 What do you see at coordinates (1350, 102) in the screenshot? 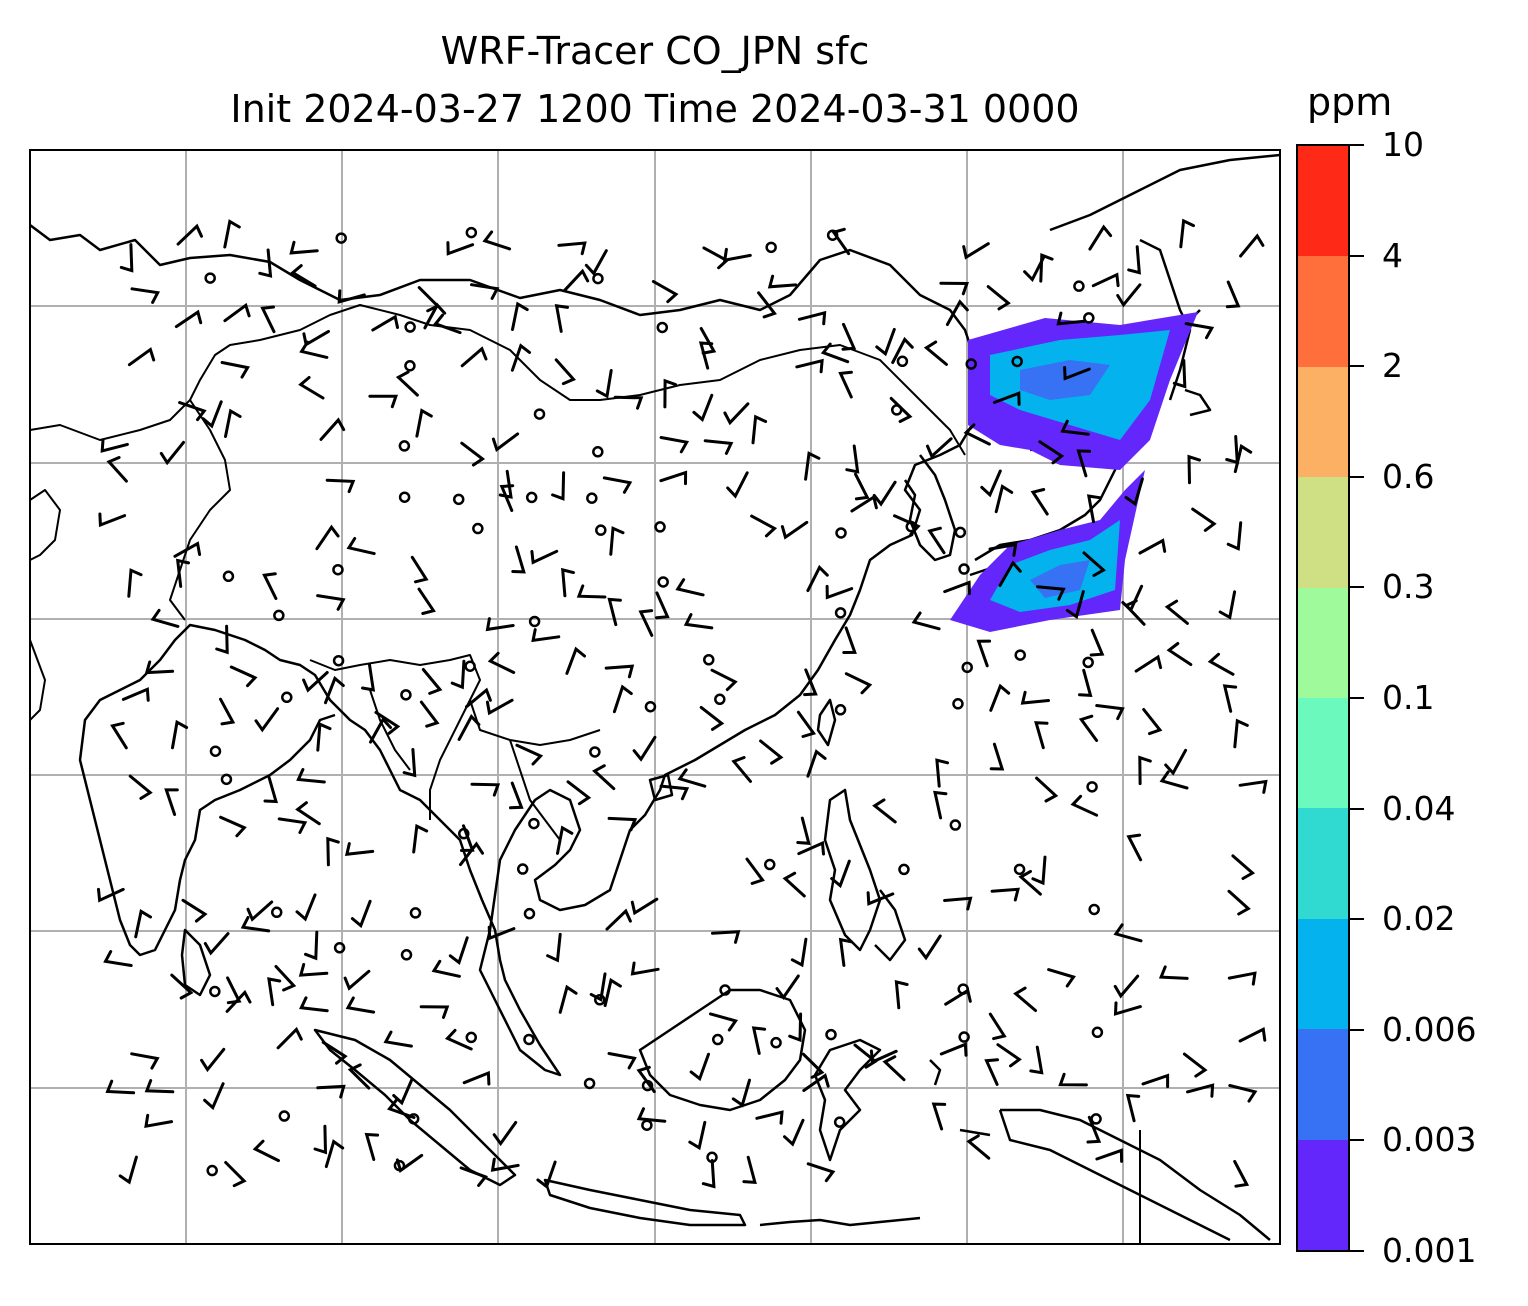
I see `colorbar-unit: ppm` at bounding box center [1350, 102].